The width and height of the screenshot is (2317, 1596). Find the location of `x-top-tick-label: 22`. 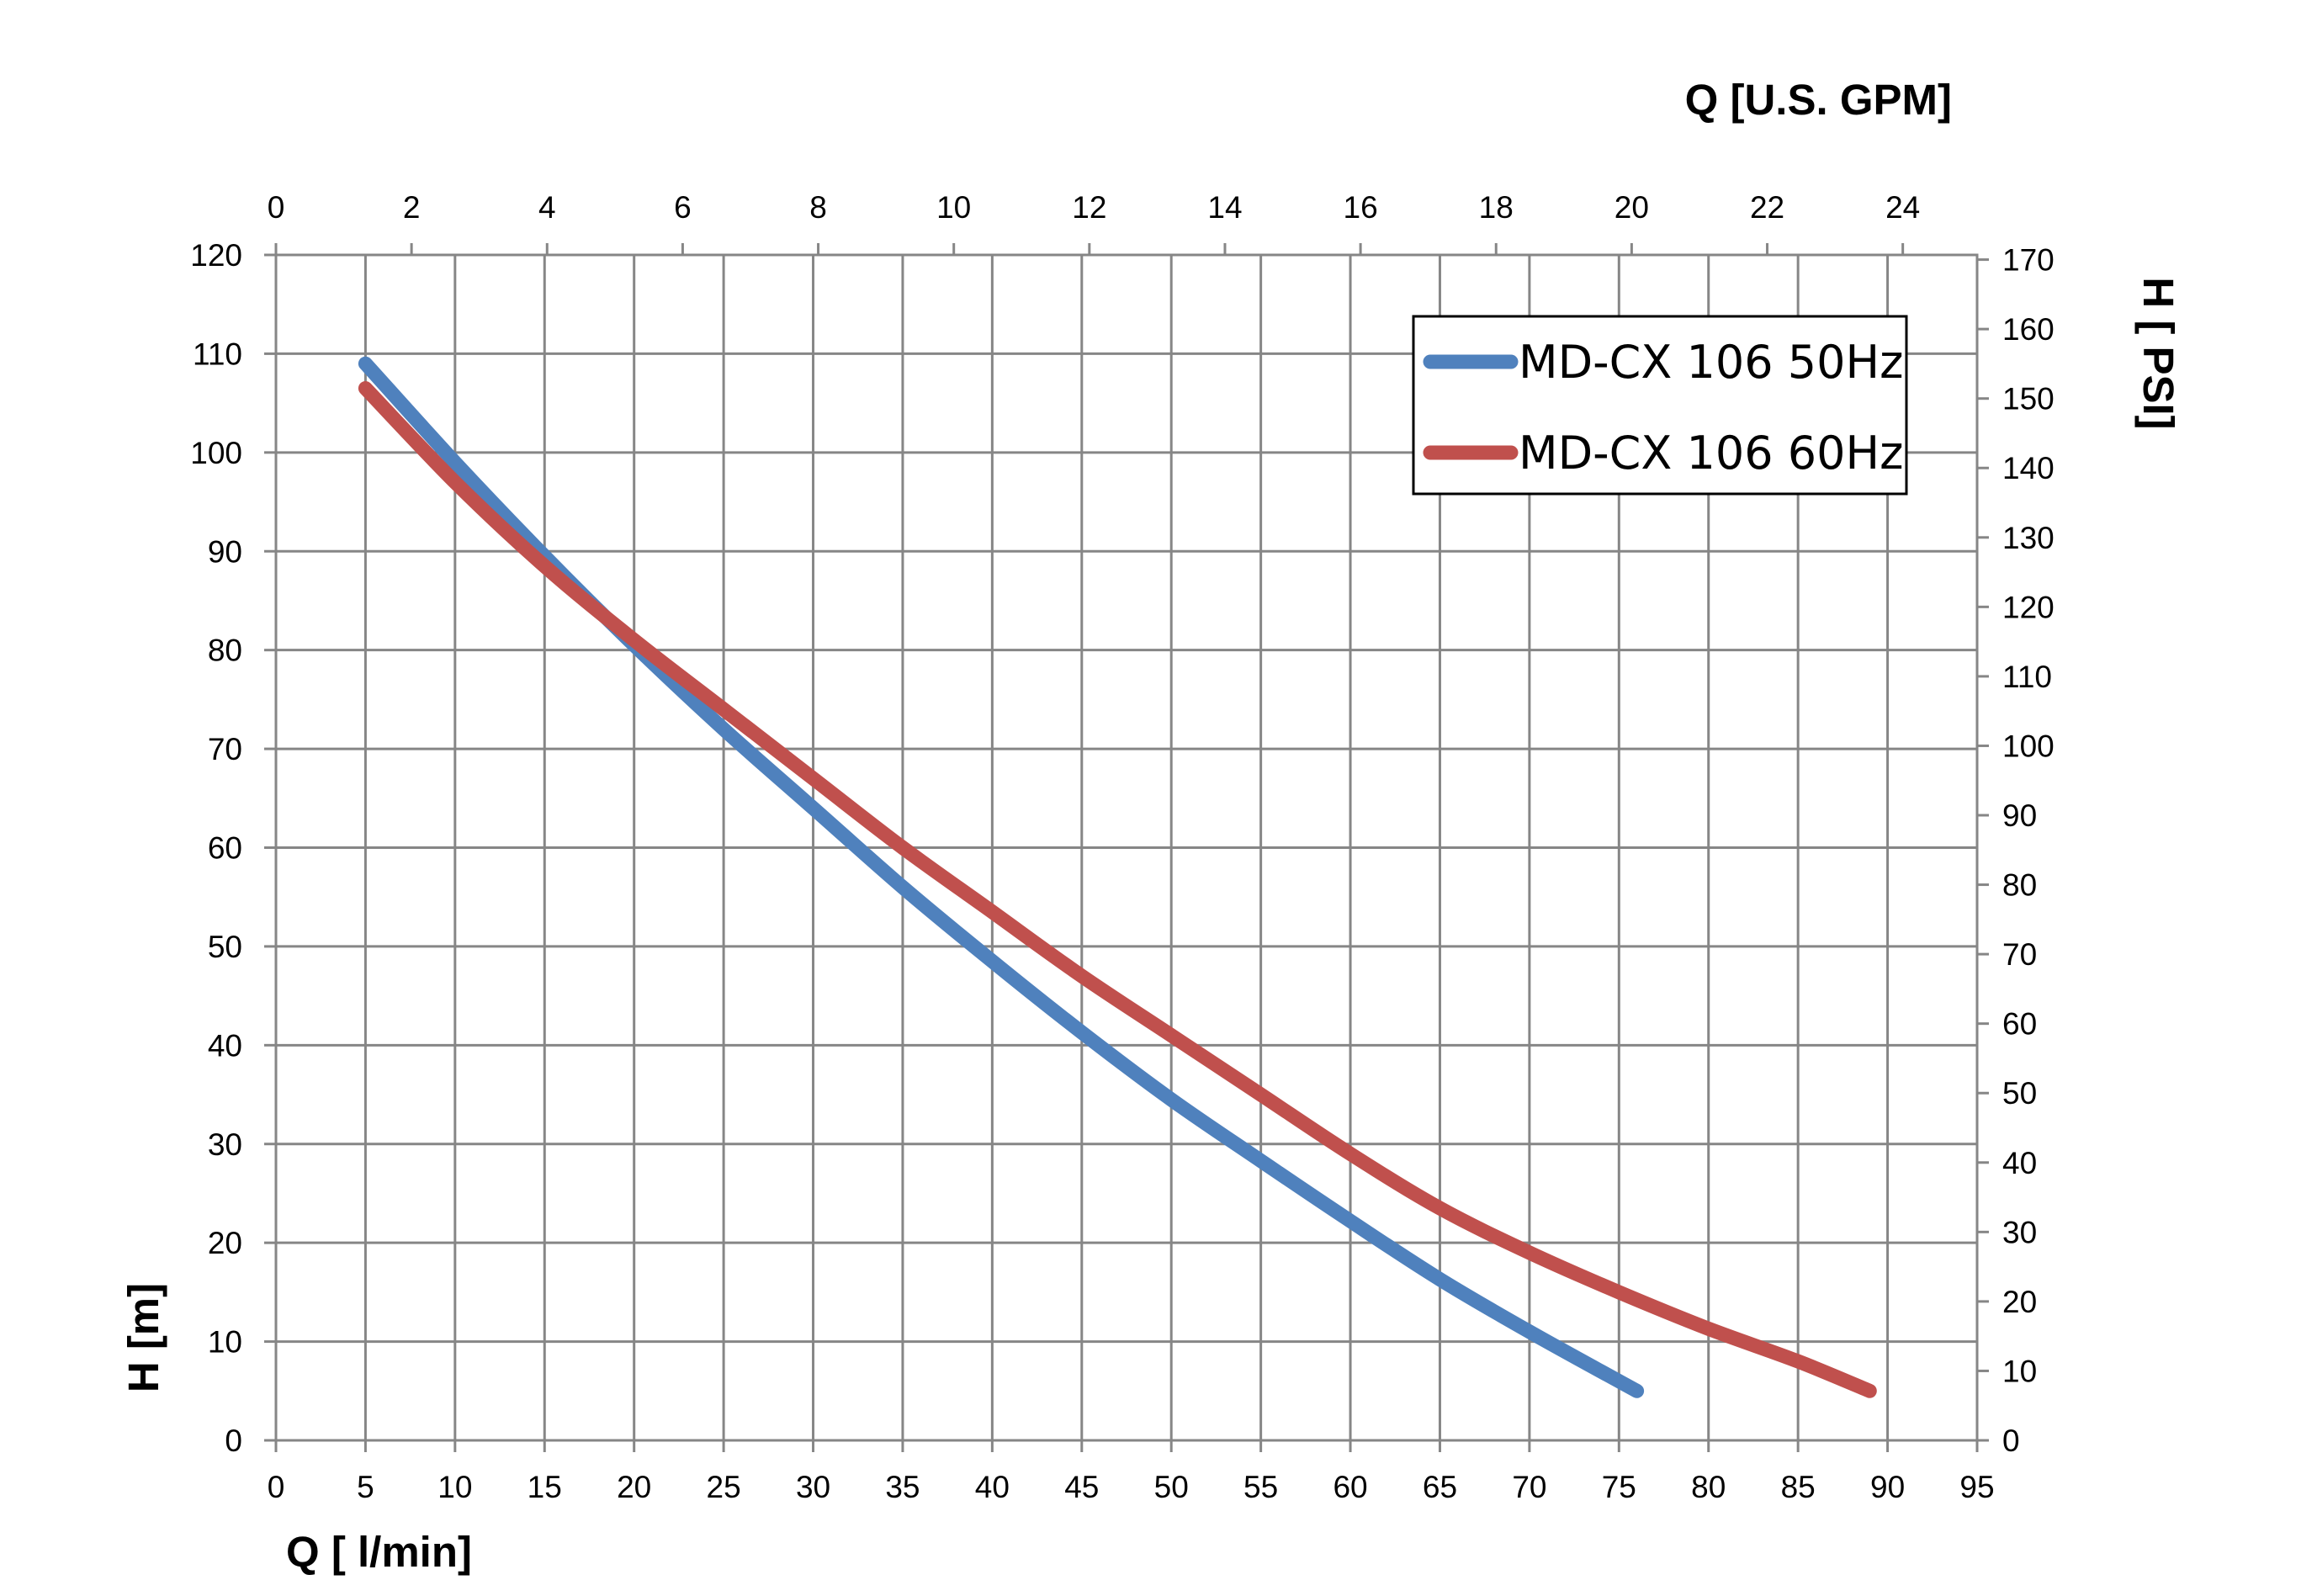

x-top-tick-label: 22 is located at coordinates (1767, 208).